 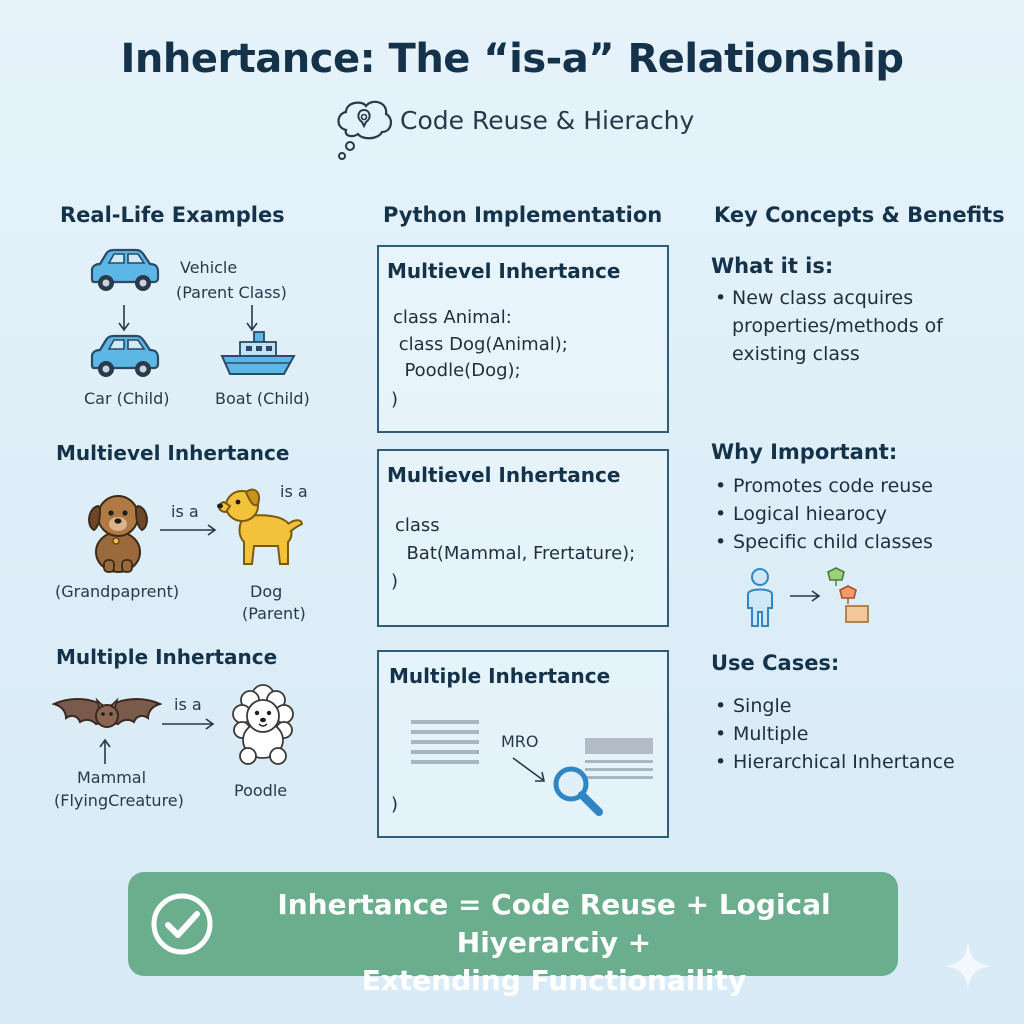 I want to click on car-child-label: Car (Child), so click(x=127, y=398).